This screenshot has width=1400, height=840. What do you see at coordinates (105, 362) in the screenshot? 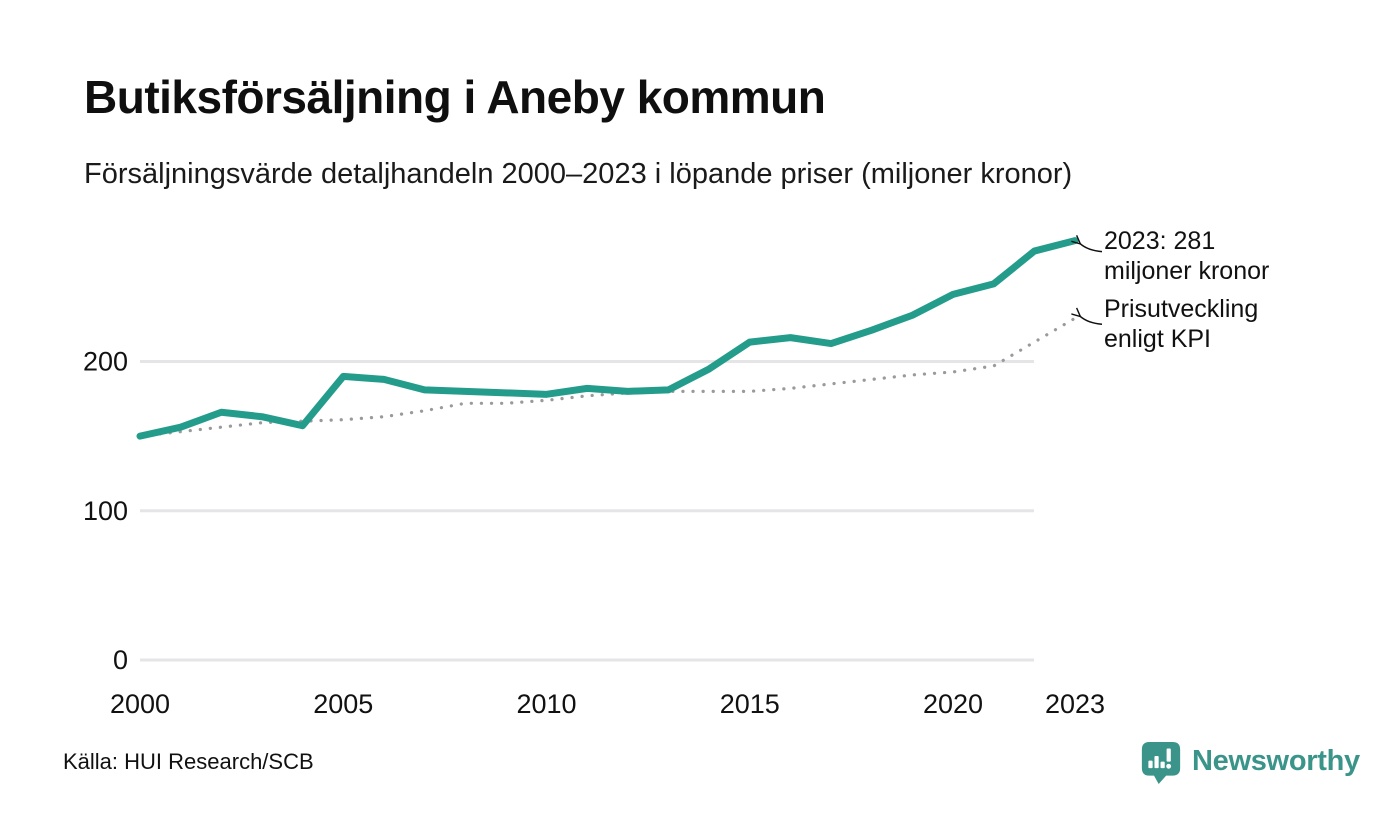
I see `y-tick-label: 200` at bounding box center [105, 362].